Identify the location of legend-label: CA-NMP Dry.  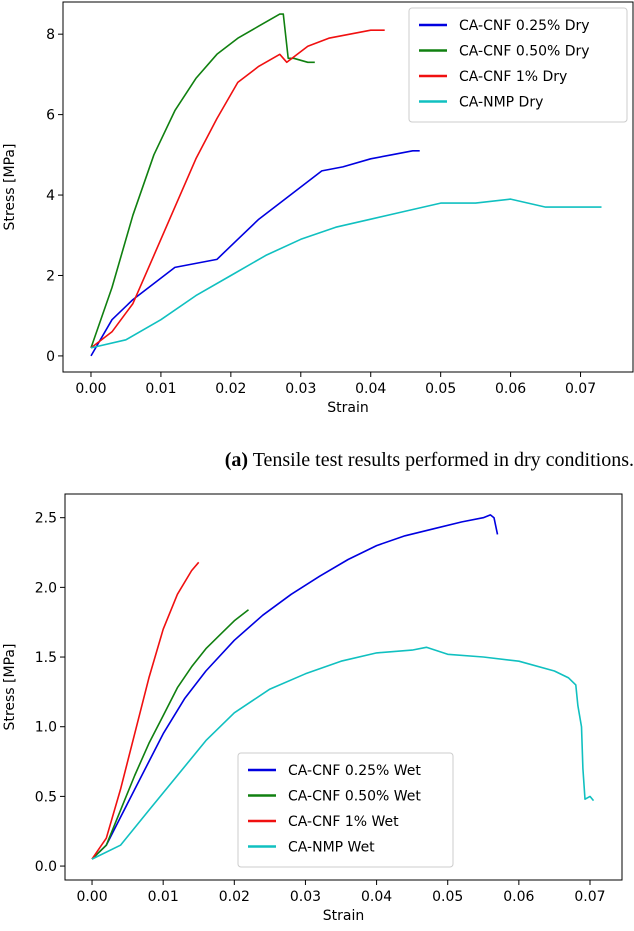
(501, 103).